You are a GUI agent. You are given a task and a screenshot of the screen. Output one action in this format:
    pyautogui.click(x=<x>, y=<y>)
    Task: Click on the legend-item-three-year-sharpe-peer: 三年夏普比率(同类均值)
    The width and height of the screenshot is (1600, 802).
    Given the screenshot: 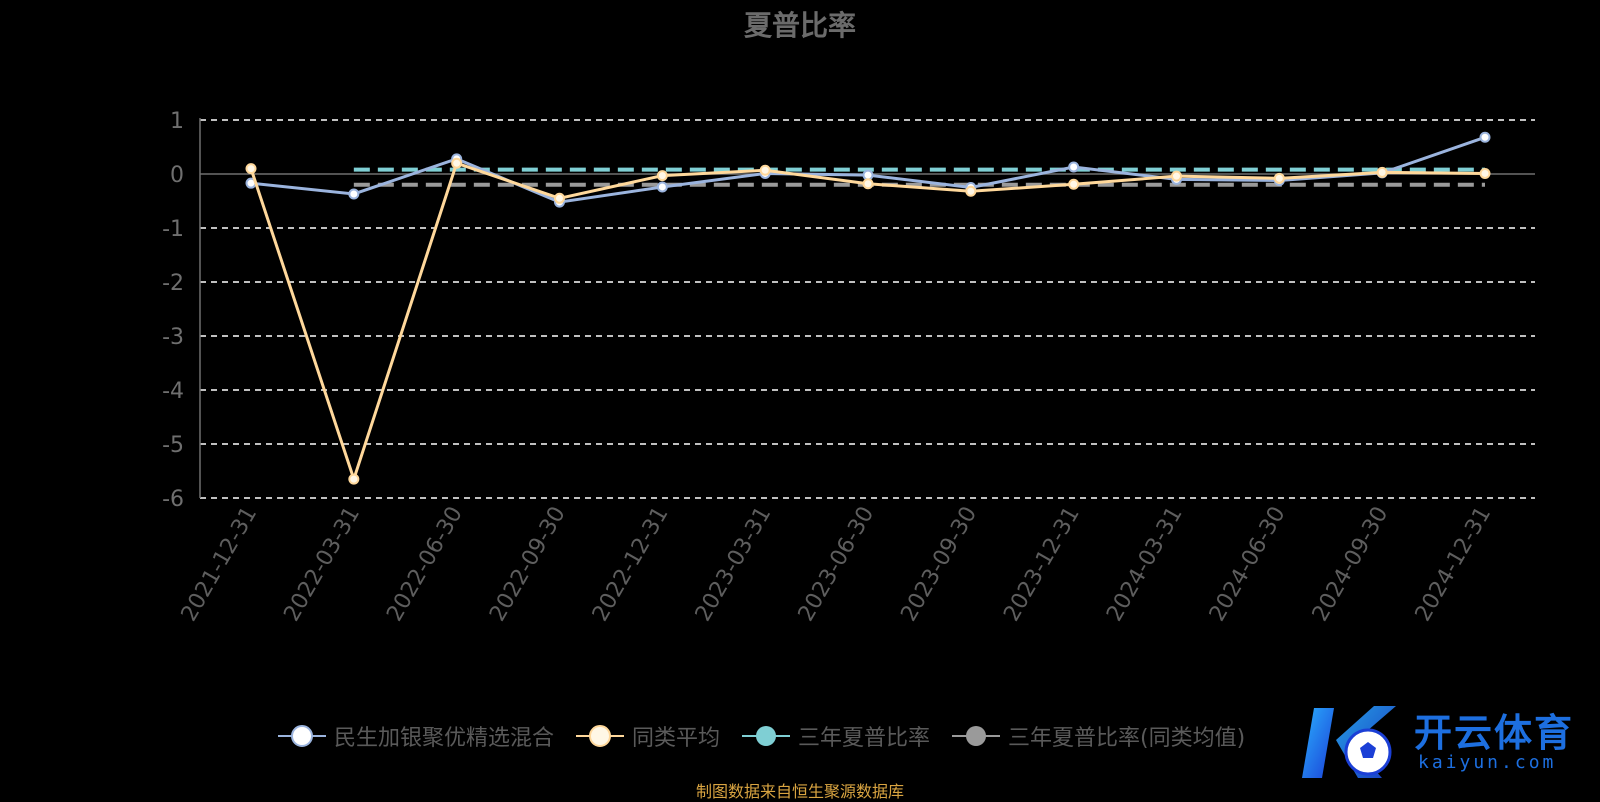 What is the action you would take?
    pyautogui.click(x=1098, y=736)
    